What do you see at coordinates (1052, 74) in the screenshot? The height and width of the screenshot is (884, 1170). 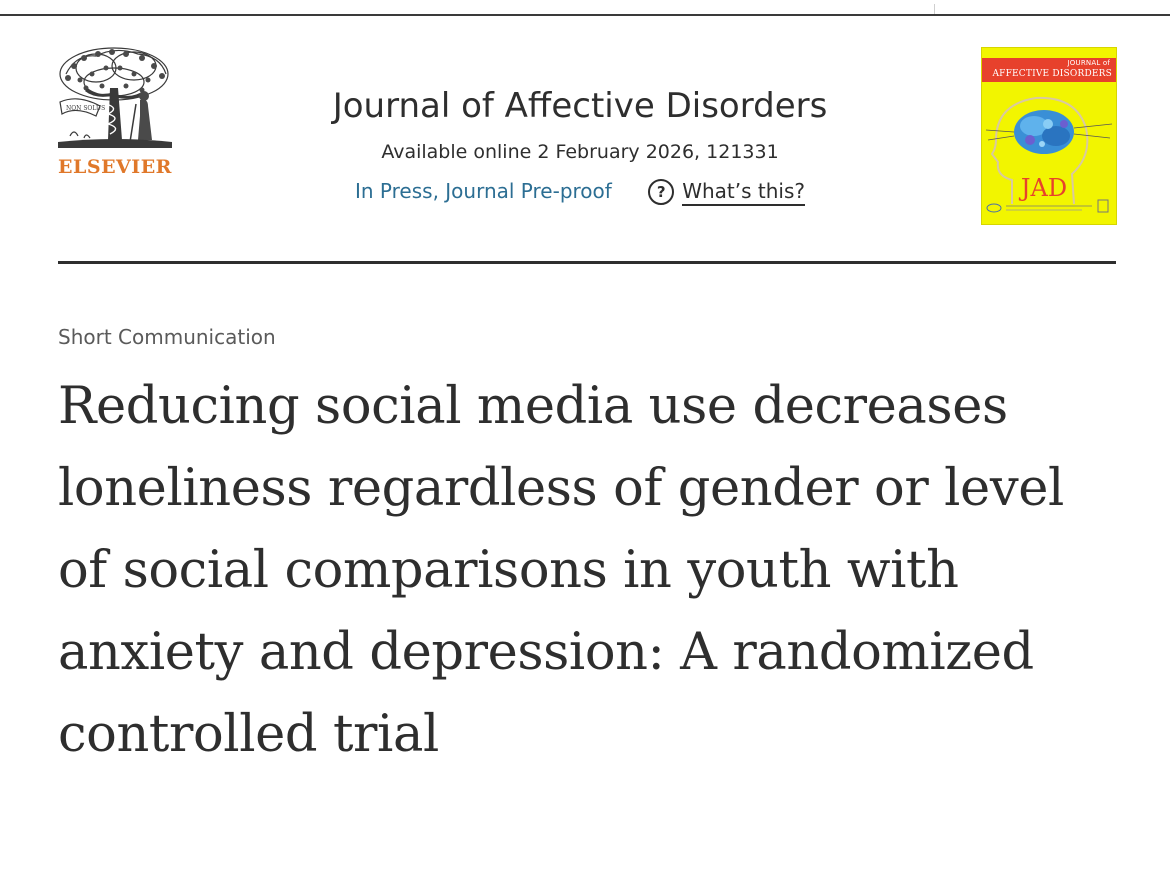 I see `cover-banner-title: AFFECTIVE DISORDERS` at bounding box center [1052, 74].